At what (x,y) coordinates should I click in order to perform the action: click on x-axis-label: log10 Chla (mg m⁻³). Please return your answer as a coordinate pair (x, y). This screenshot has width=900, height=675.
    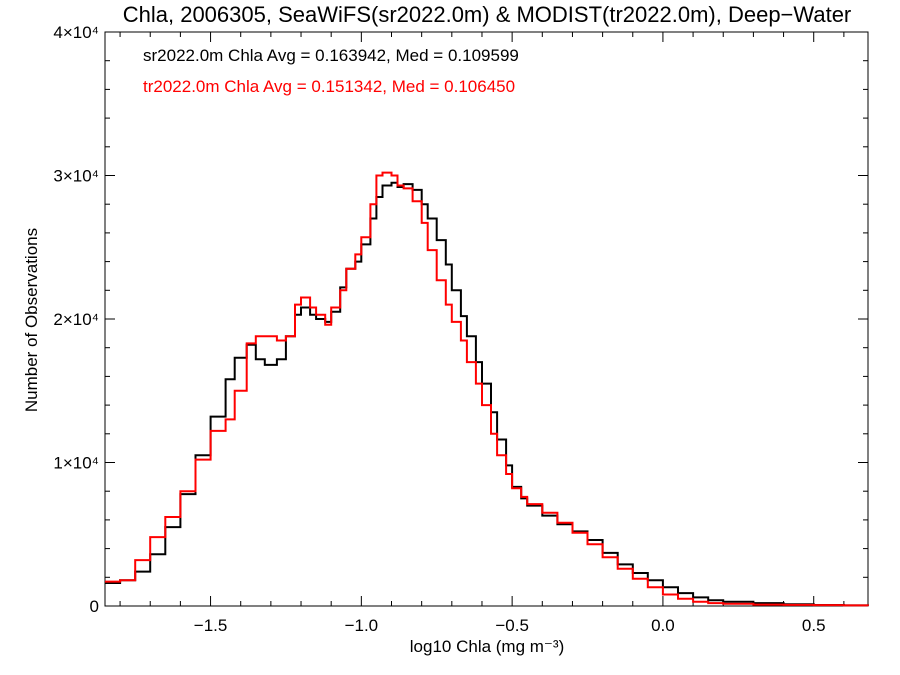
    Looking at the image, I should click on (487, 646).